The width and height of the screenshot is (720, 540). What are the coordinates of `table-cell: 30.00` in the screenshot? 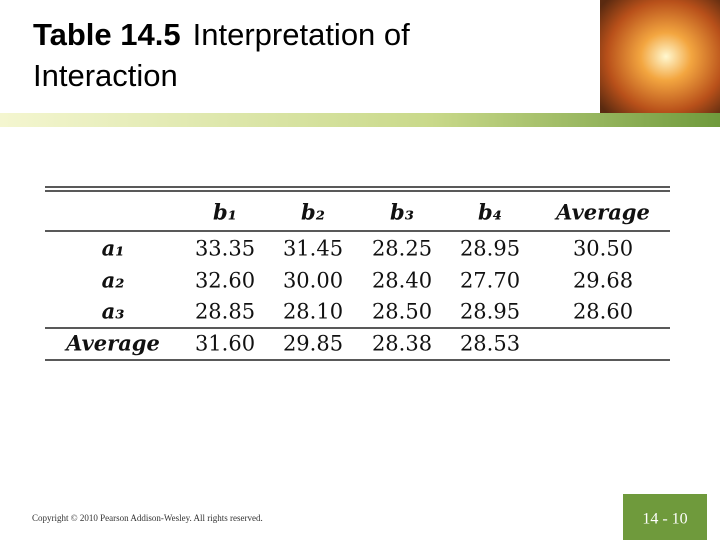 It's located at (313, 281).